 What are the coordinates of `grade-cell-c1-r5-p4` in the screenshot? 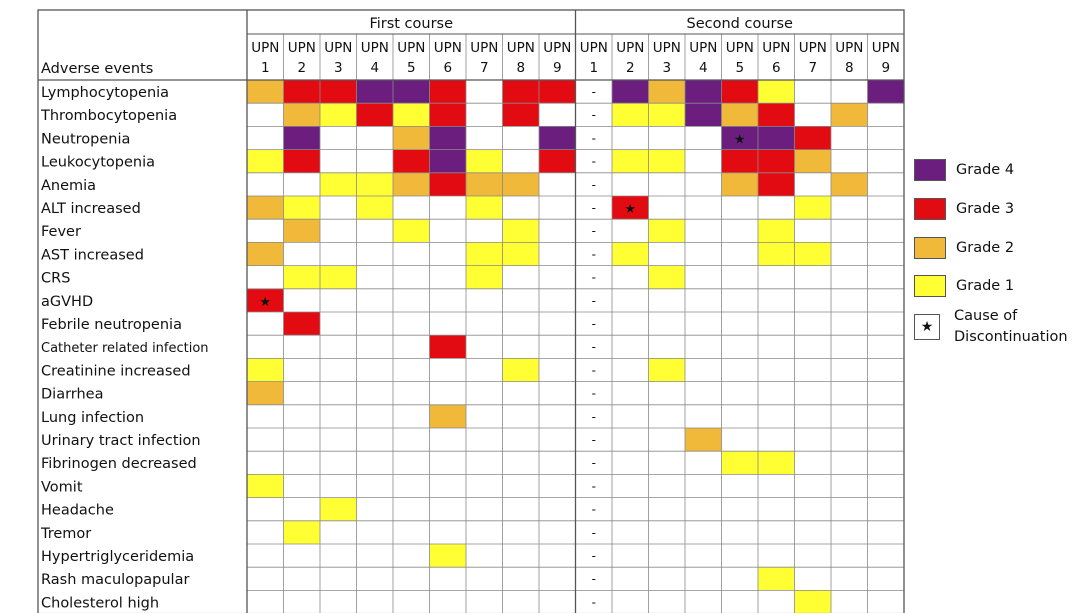 It's located at (374, 184).